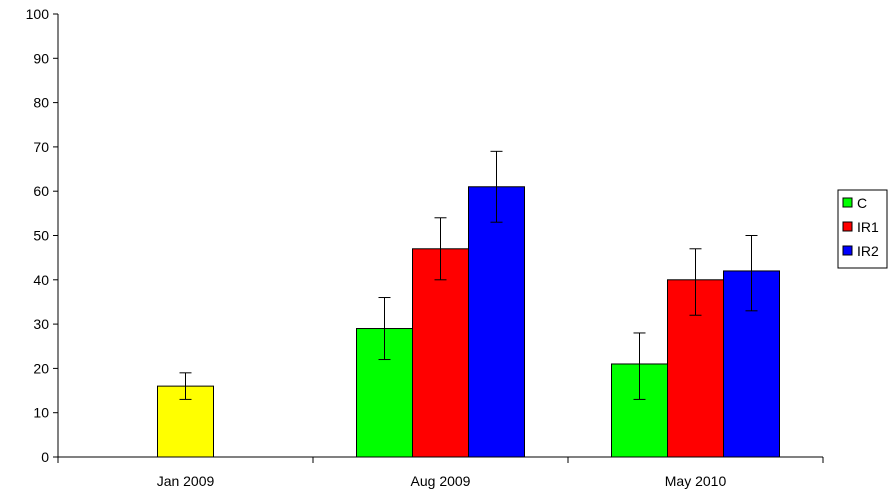 This screenshot has height=501, width=895. I want to click on y-tick-label: 10, so click(41, 413).